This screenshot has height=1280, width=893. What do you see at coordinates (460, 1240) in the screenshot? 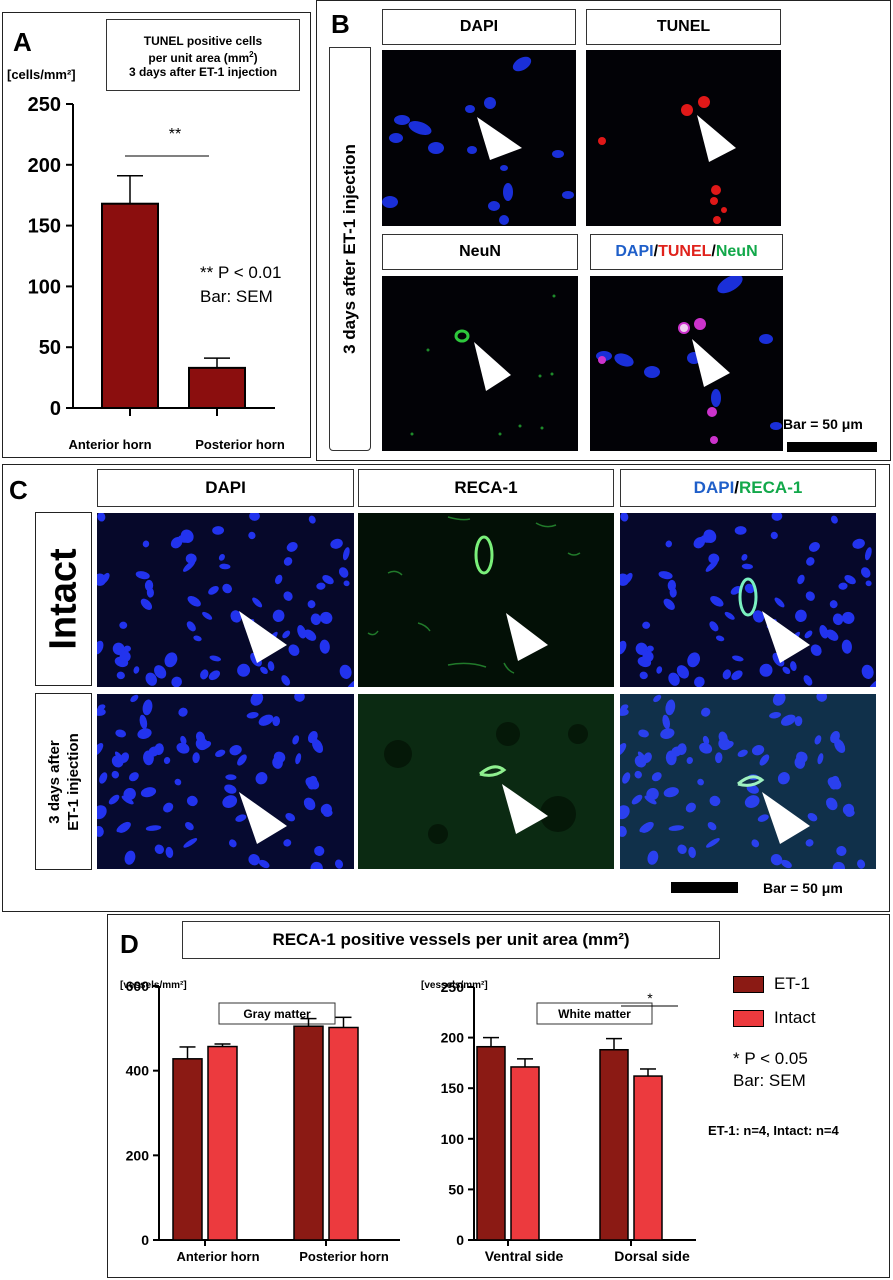
I see `y-tick-label: 0` at bounding box center [460, 1240].